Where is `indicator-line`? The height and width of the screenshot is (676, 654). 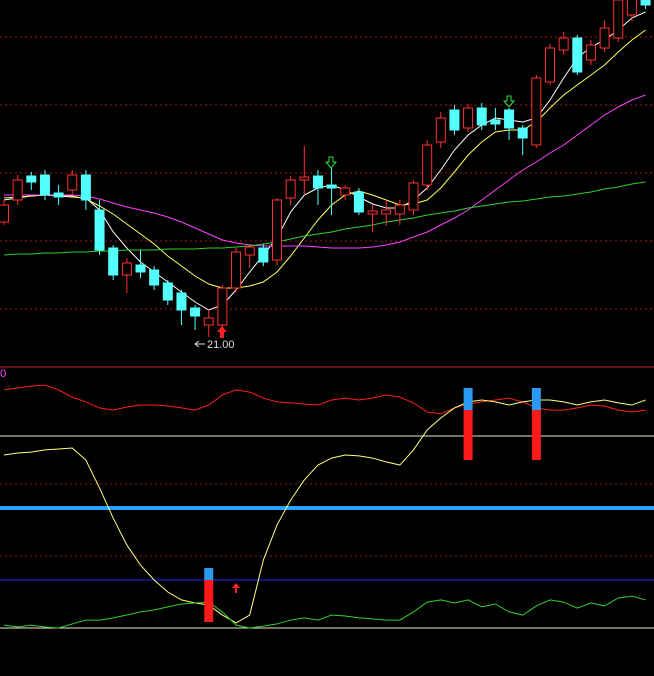 indicator-line is located at coordinates (324, 612).